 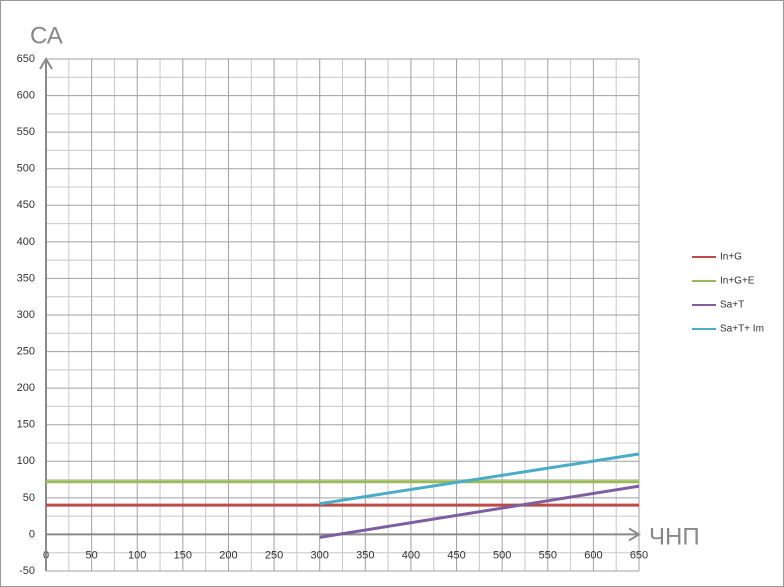 I want to click on y-tick-label: 0, so click(x=32, y=534).